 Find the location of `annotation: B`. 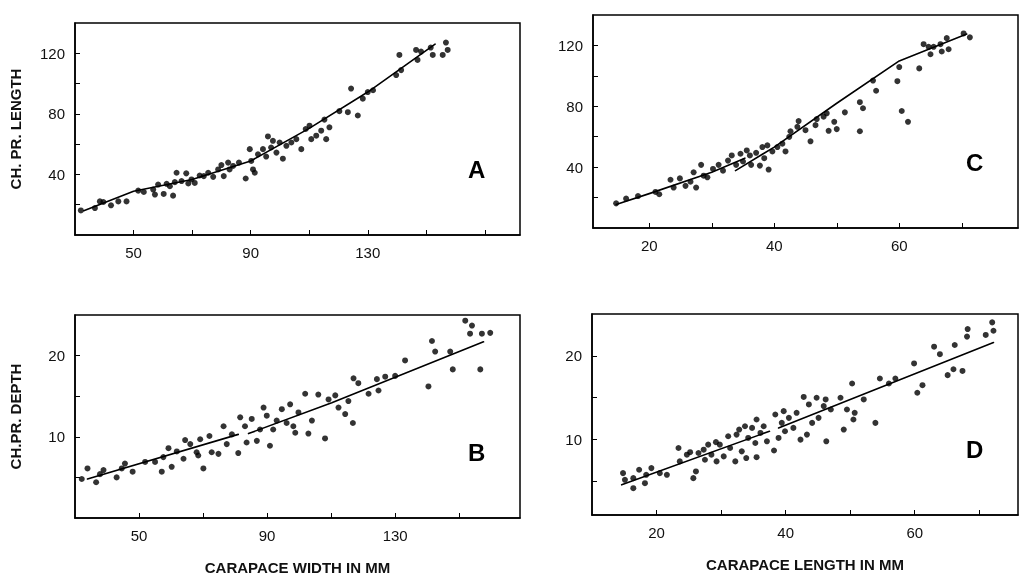

annotation: B is located at coordinates (477, 452).